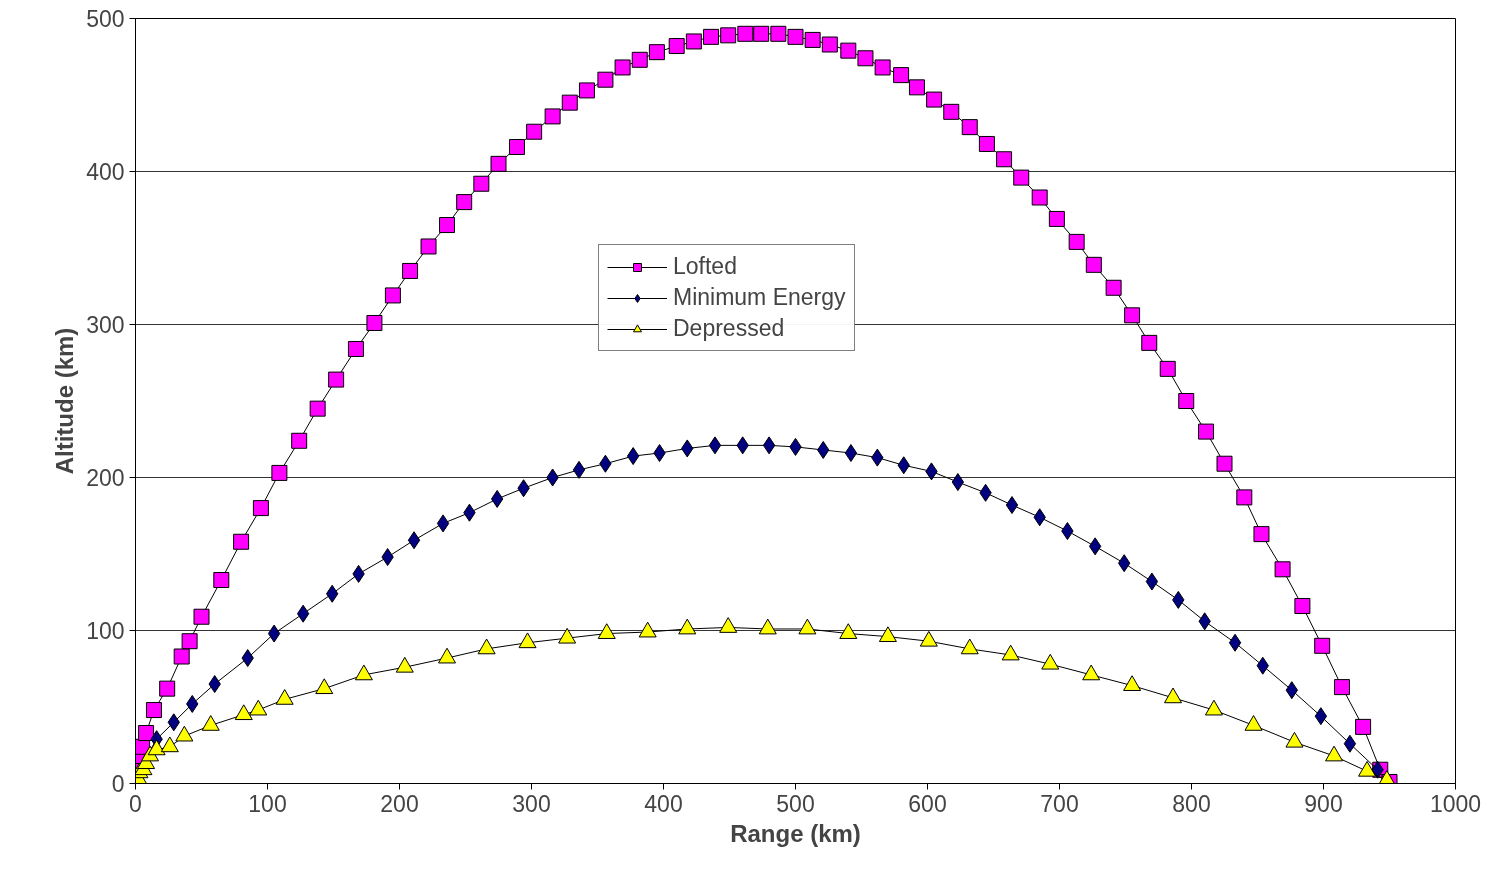 Image resolution: width=1495 pixels, height=893 pixels. What do you see at coordinates (663, 803) in the screenshot?
I see `x-tick-label: 400` at bounding box center [663, 803].